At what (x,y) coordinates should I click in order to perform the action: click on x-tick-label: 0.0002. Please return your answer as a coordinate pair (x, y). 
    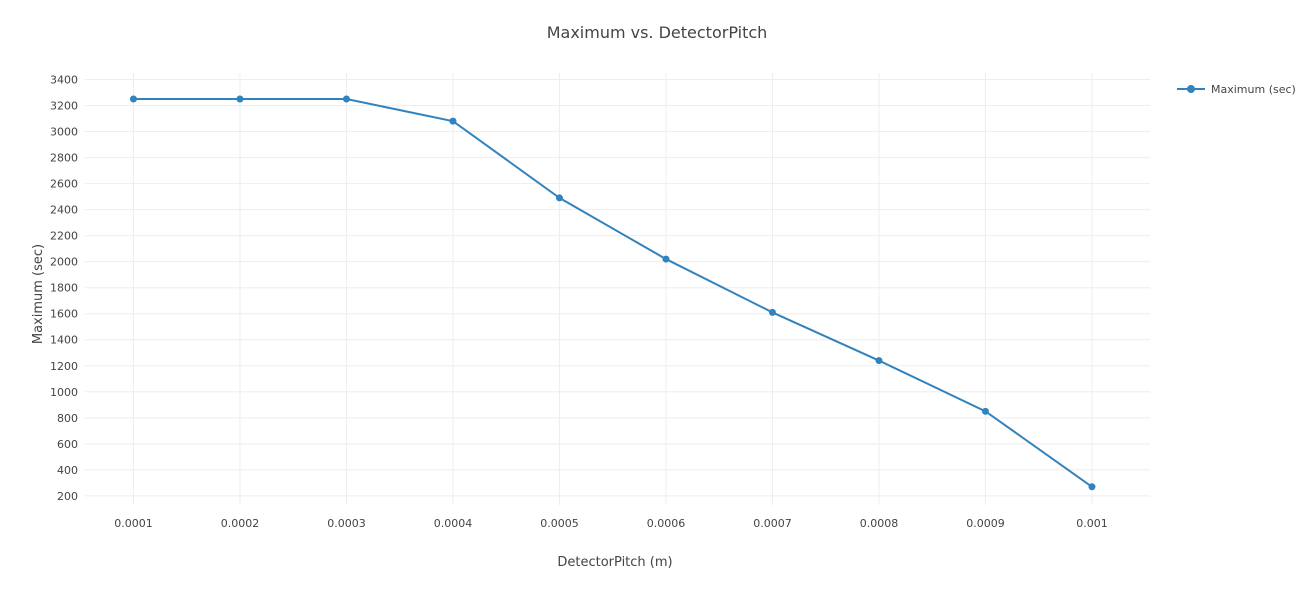
    Looking at the image, I should click on (240, 523).